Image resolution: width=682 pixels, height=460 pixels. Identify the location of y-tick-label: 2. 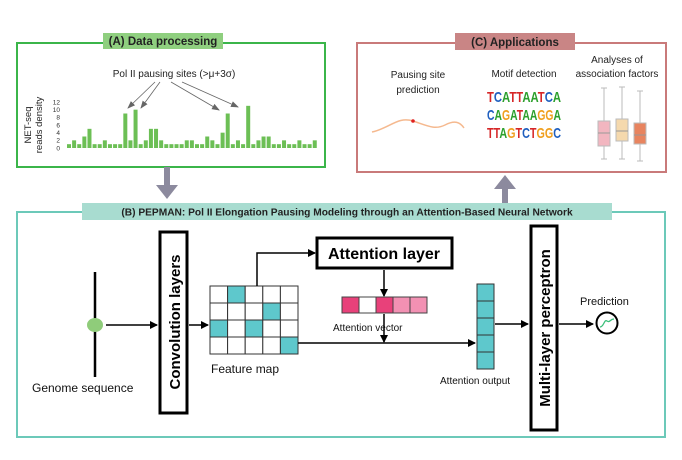
(58, 141).